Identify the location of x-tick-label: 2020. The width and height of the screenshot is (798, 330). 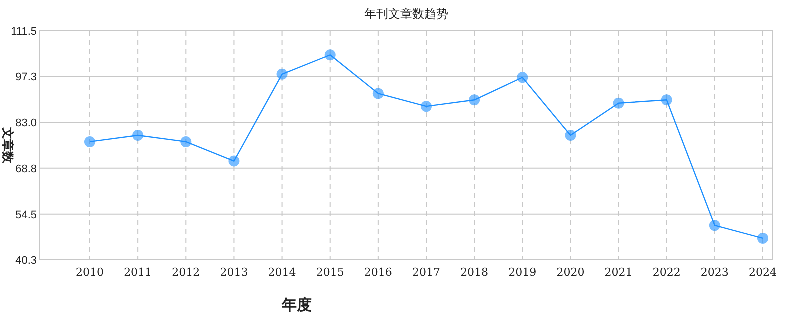
(570, 272).